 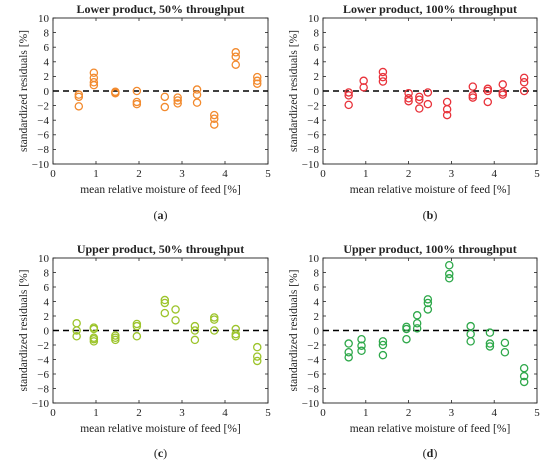 I want to click on panel-a-xtick-label: 3, so click(x=182, y=174).